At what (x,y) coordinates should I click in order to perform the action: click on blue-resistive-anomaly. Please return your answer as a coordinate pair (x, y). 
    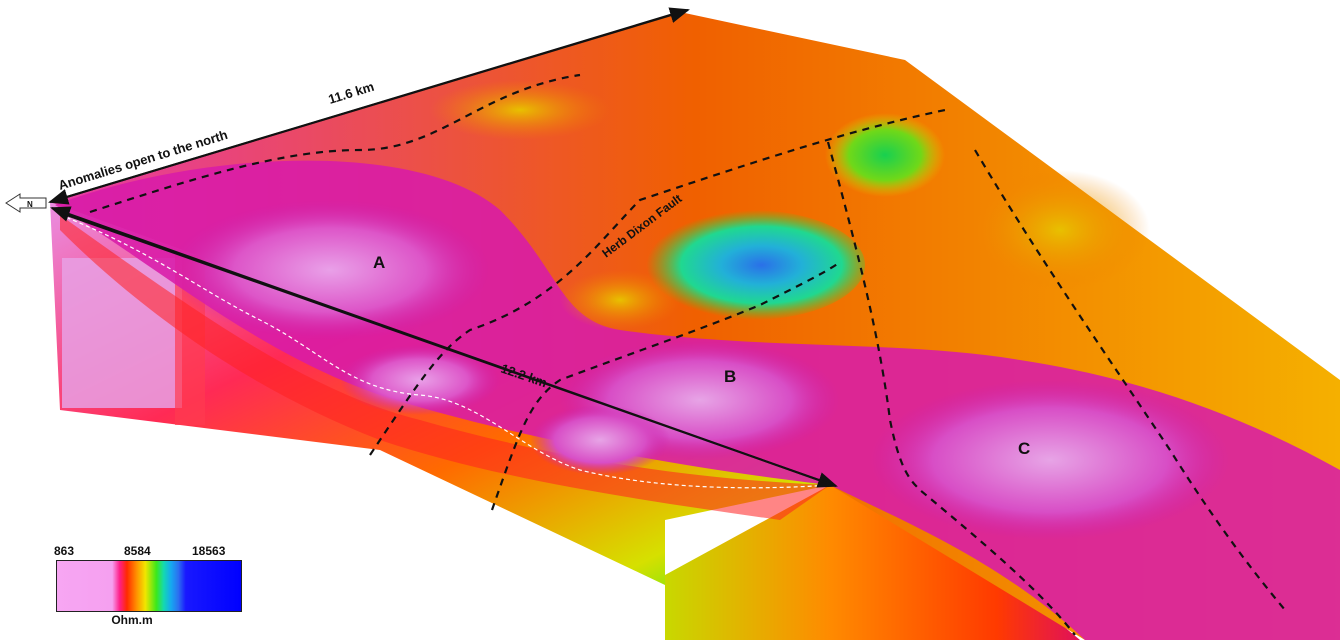
    Looking at the image, I should click on (750, 265).